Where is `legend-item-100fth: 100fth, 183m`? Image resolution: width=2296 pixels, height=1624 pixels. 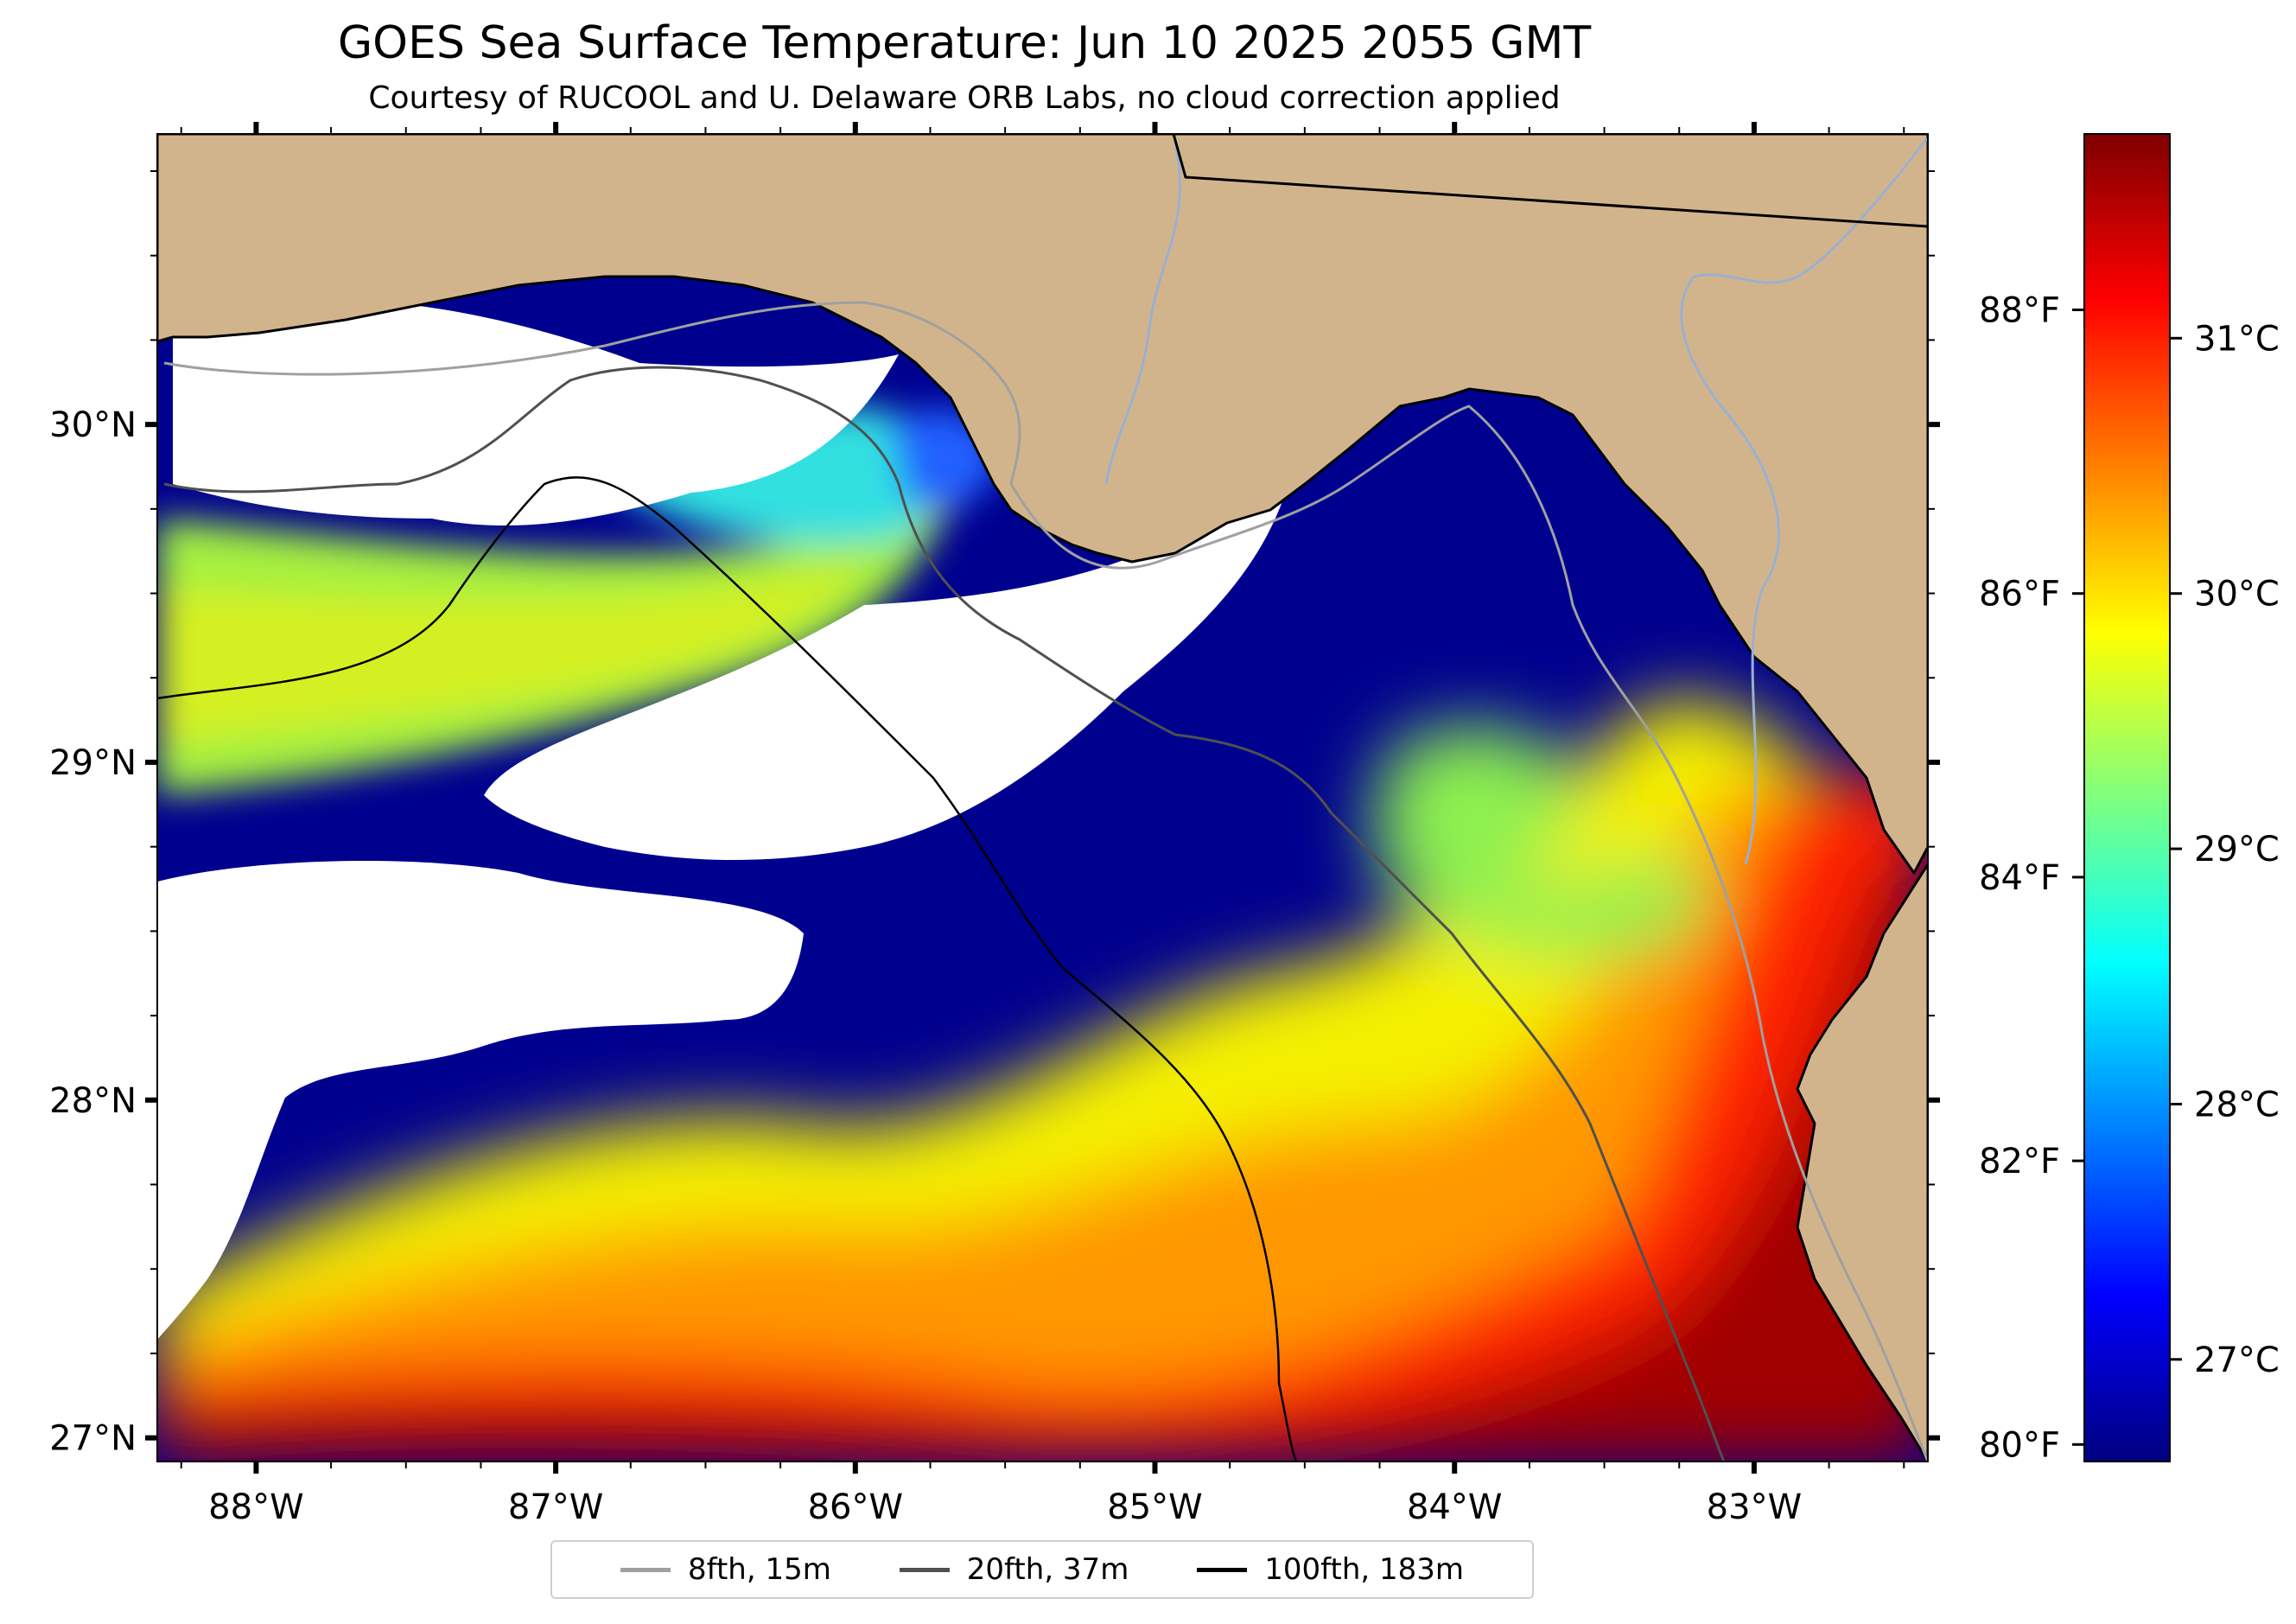 legend-item-100fth: 100fth, 183m is located at coordinates (1330, 1569).